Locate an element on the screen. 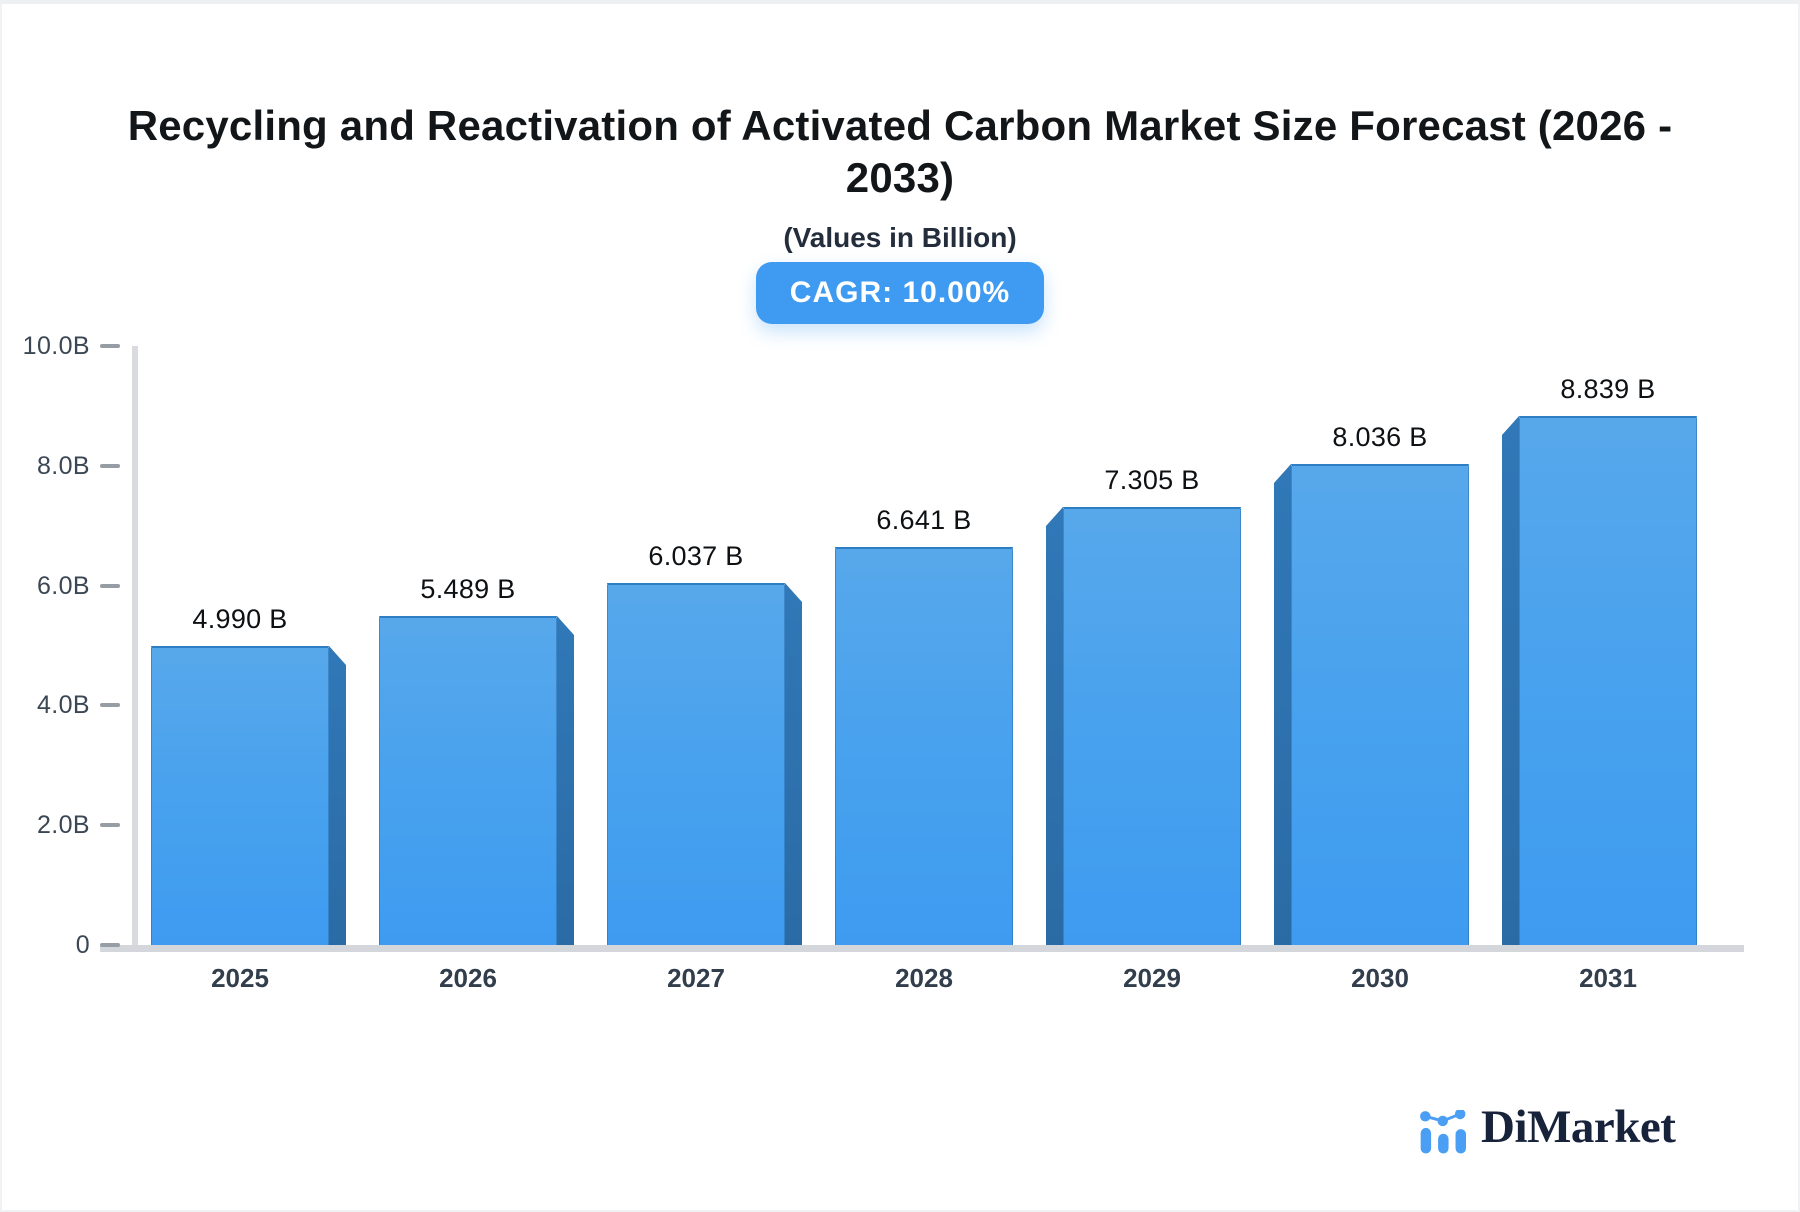  bar-2027 is located at coordinates (696, 764).